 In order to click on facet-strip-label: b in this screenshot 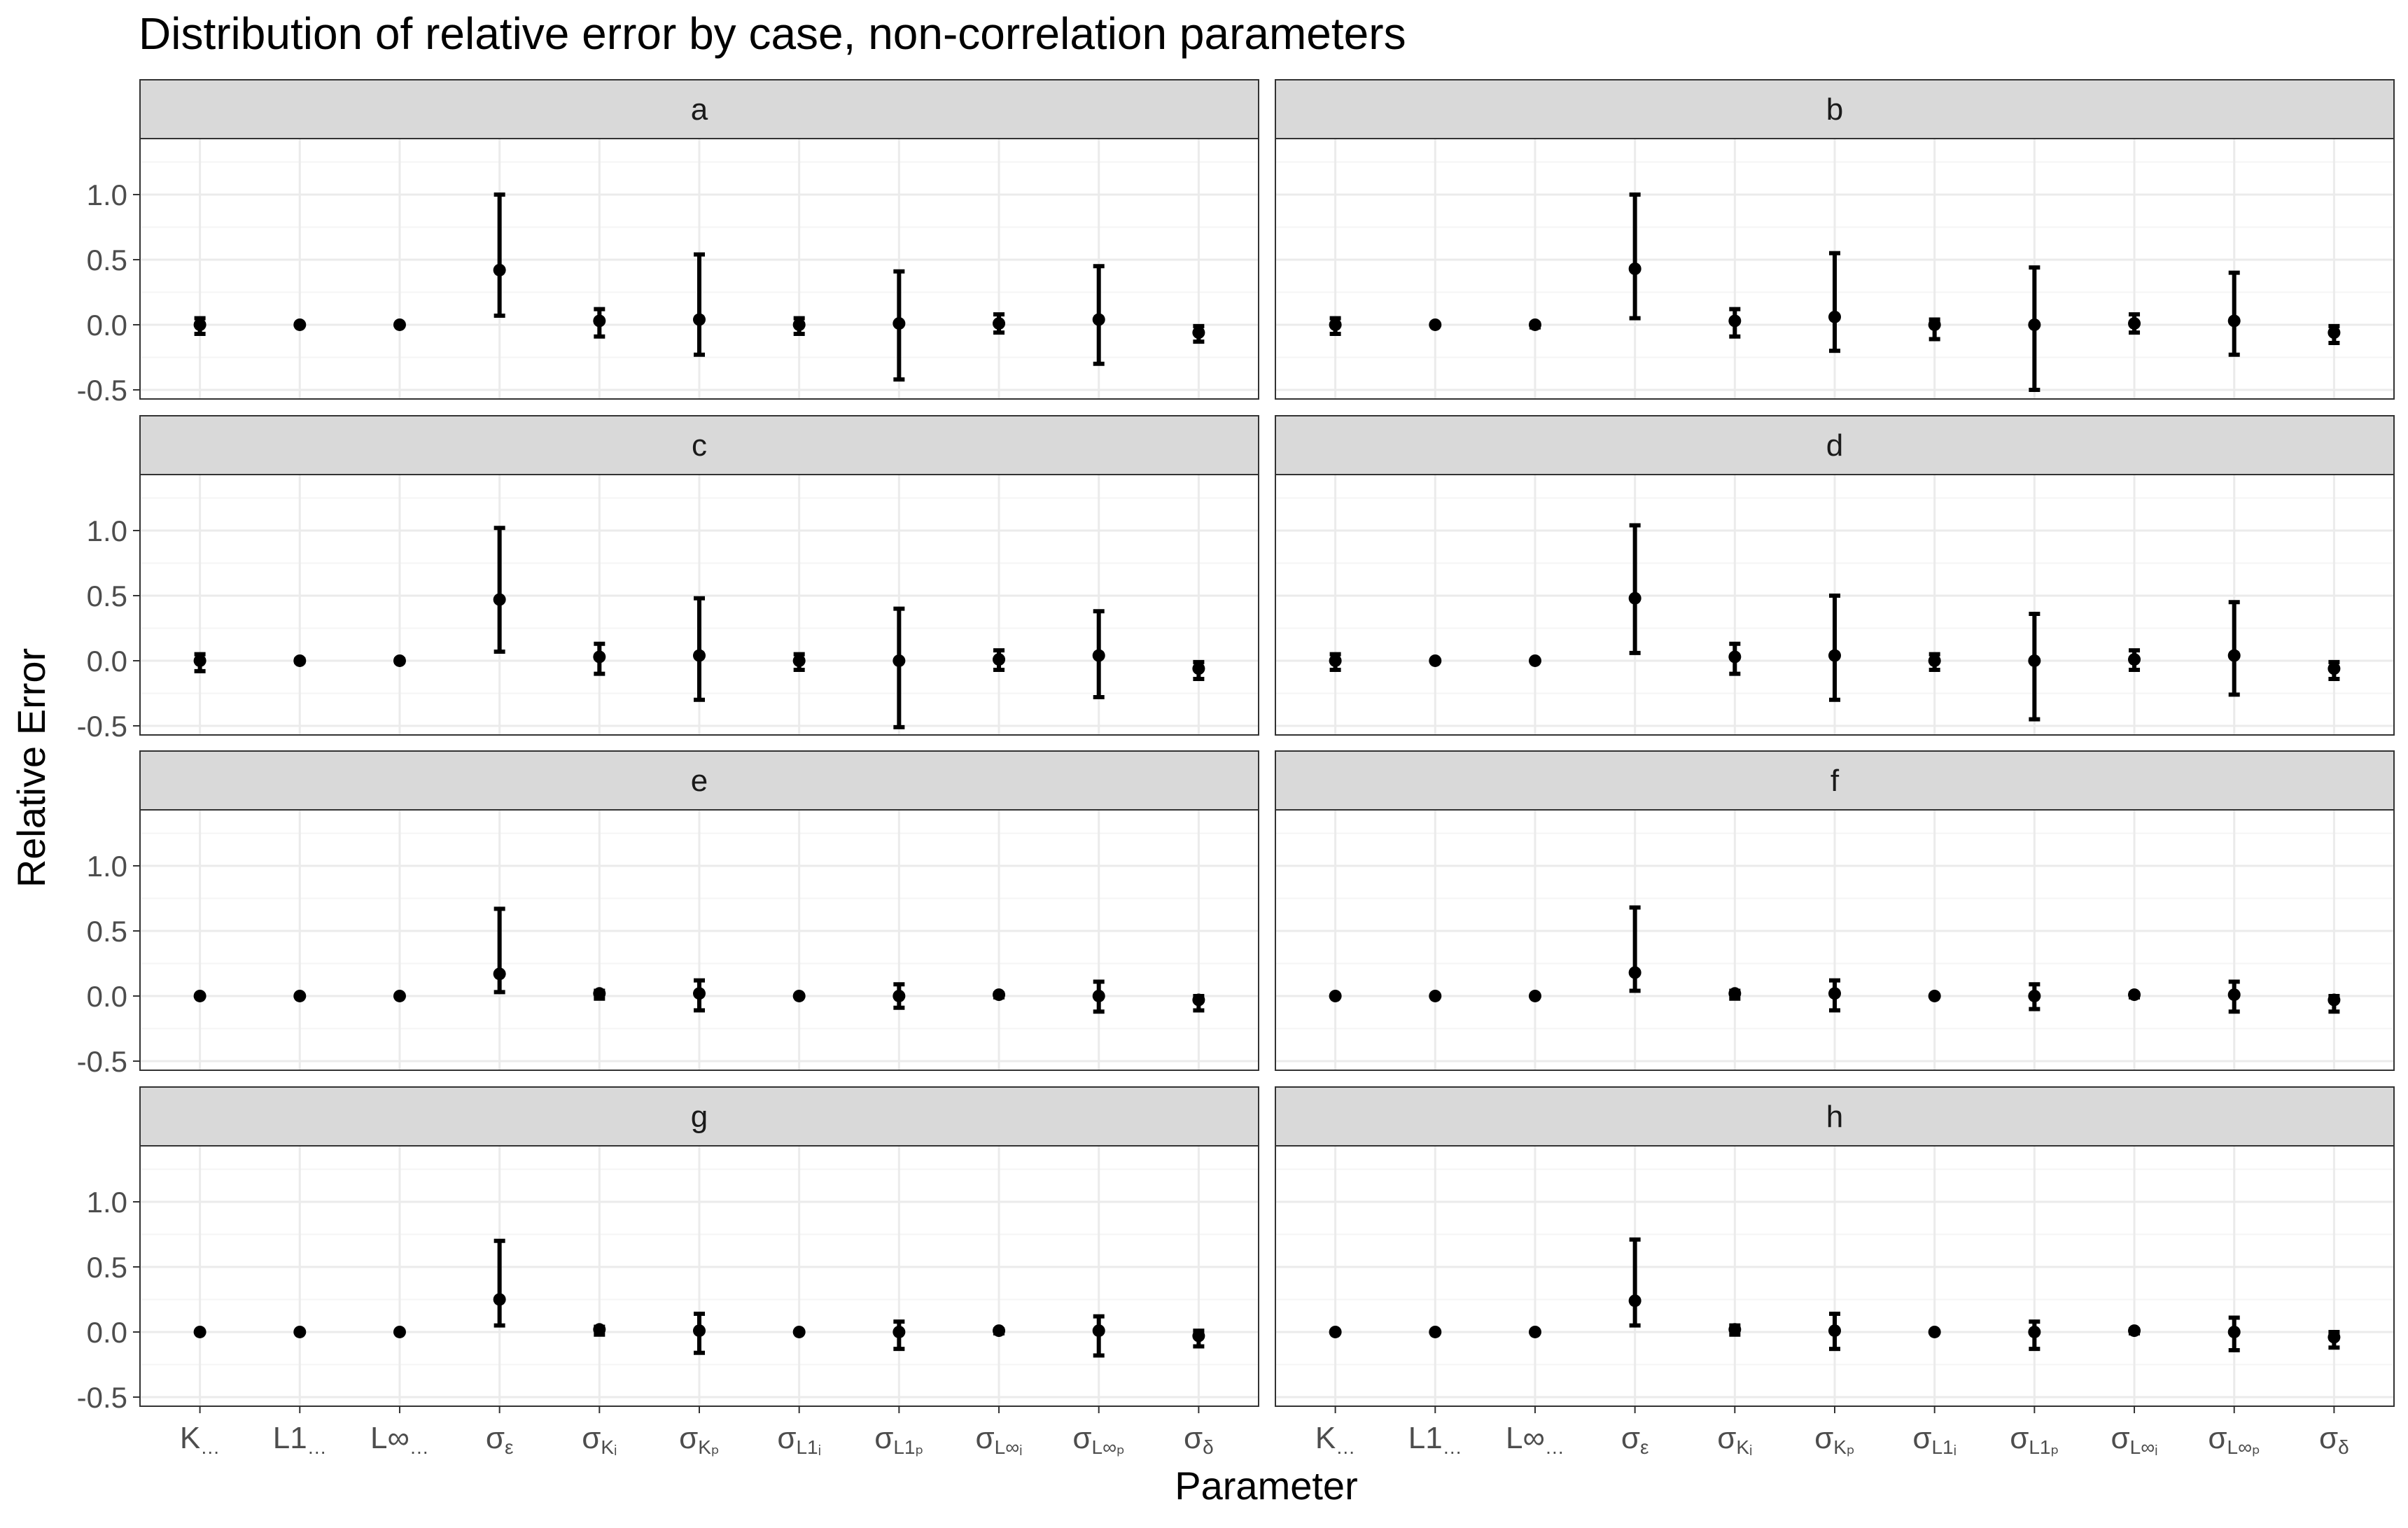, I will do `click(1834, 109)`.